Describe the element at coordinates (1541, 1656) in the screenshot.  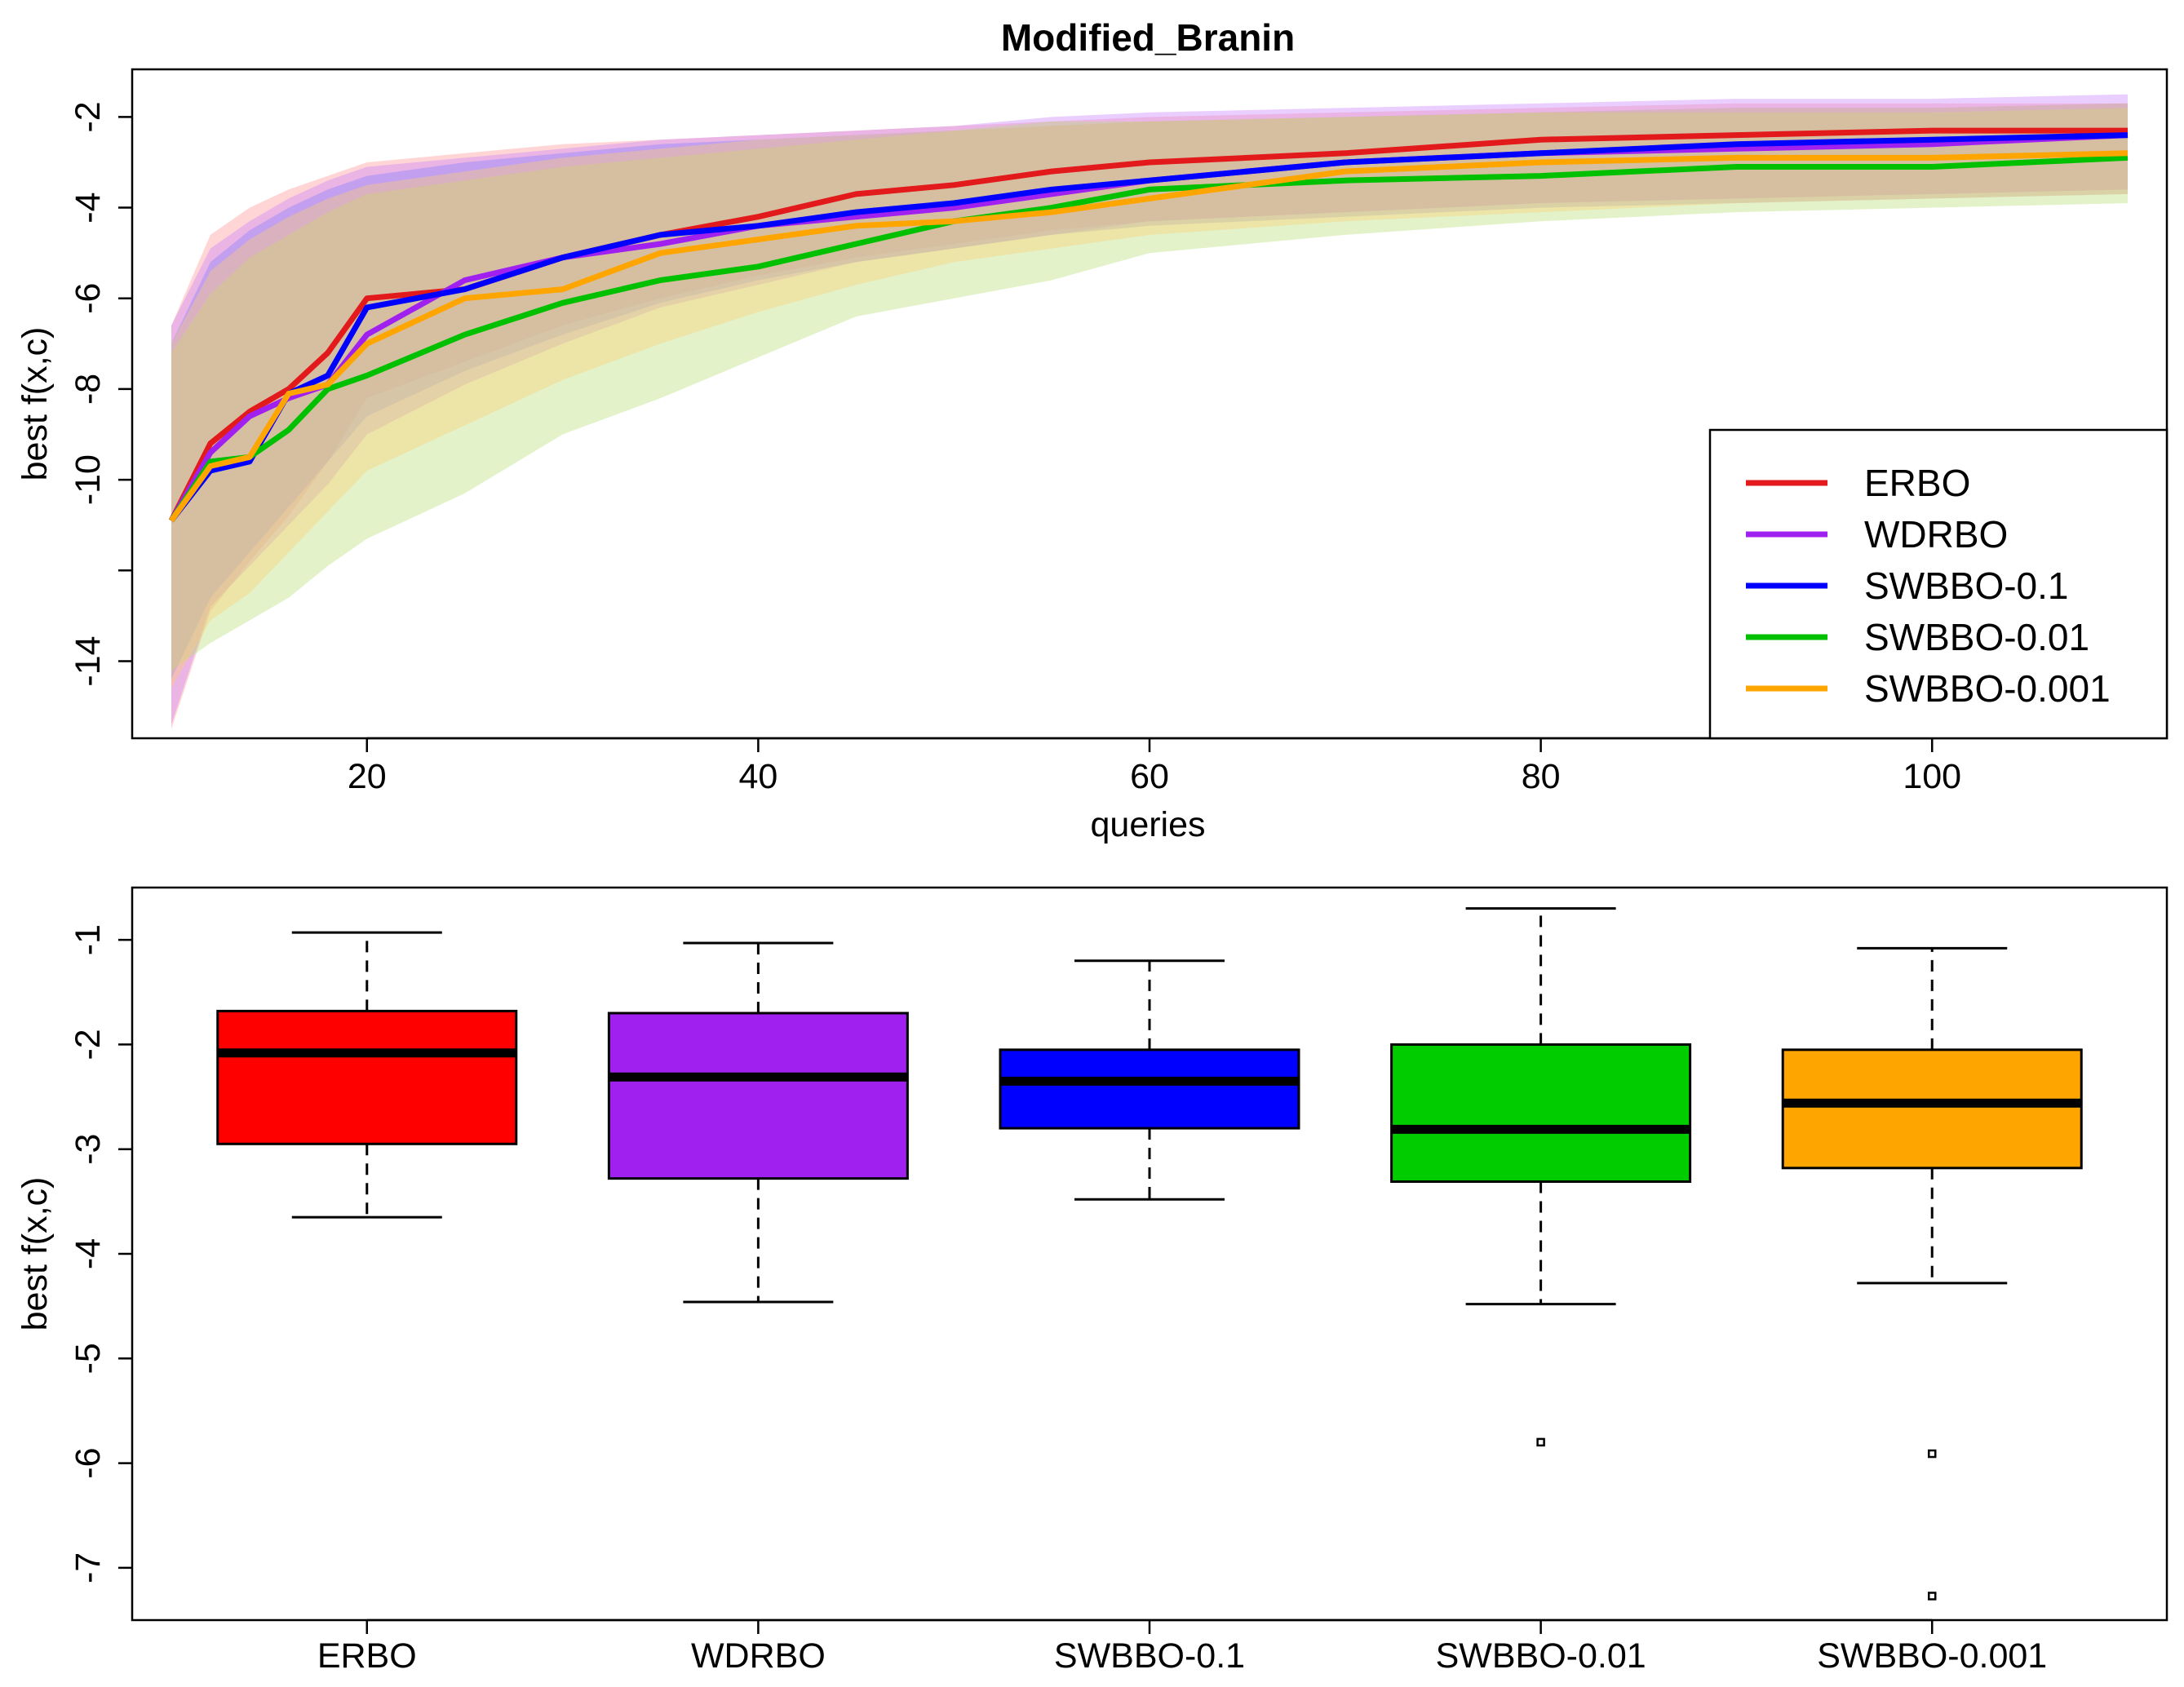
I see `category-label: SWBBO-0.01` at that location.